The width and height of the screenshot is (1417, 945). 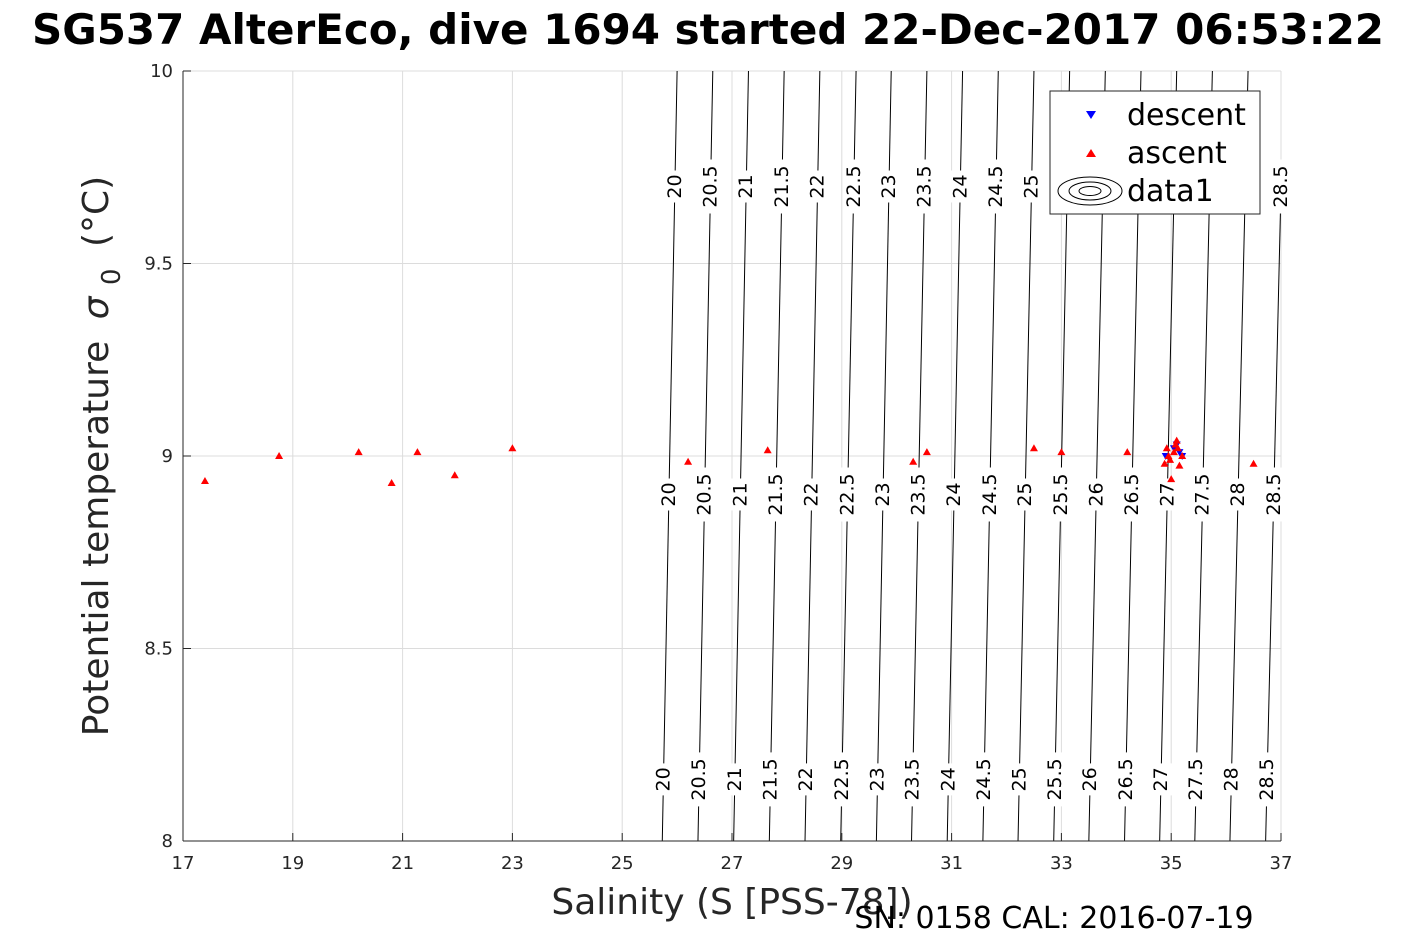 I want to click on legend-data1-label: data1, so click(x=1170, y=191).